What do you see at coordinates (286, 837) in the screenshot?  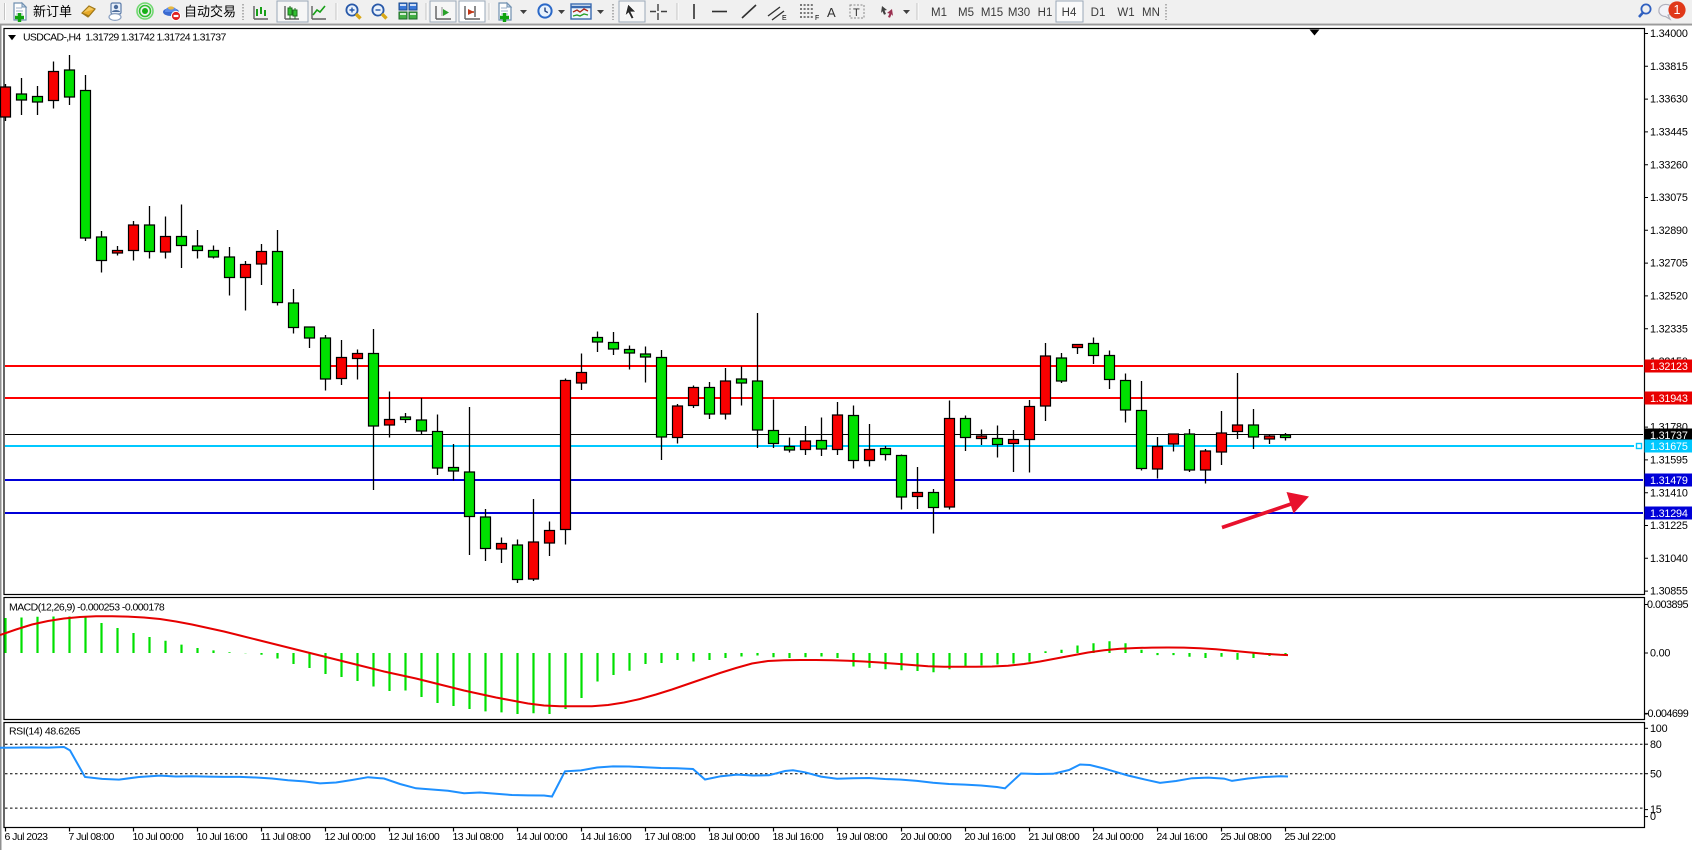 I see `svg-text: 11 Jul 08:00` at bounding box center [286, 837].